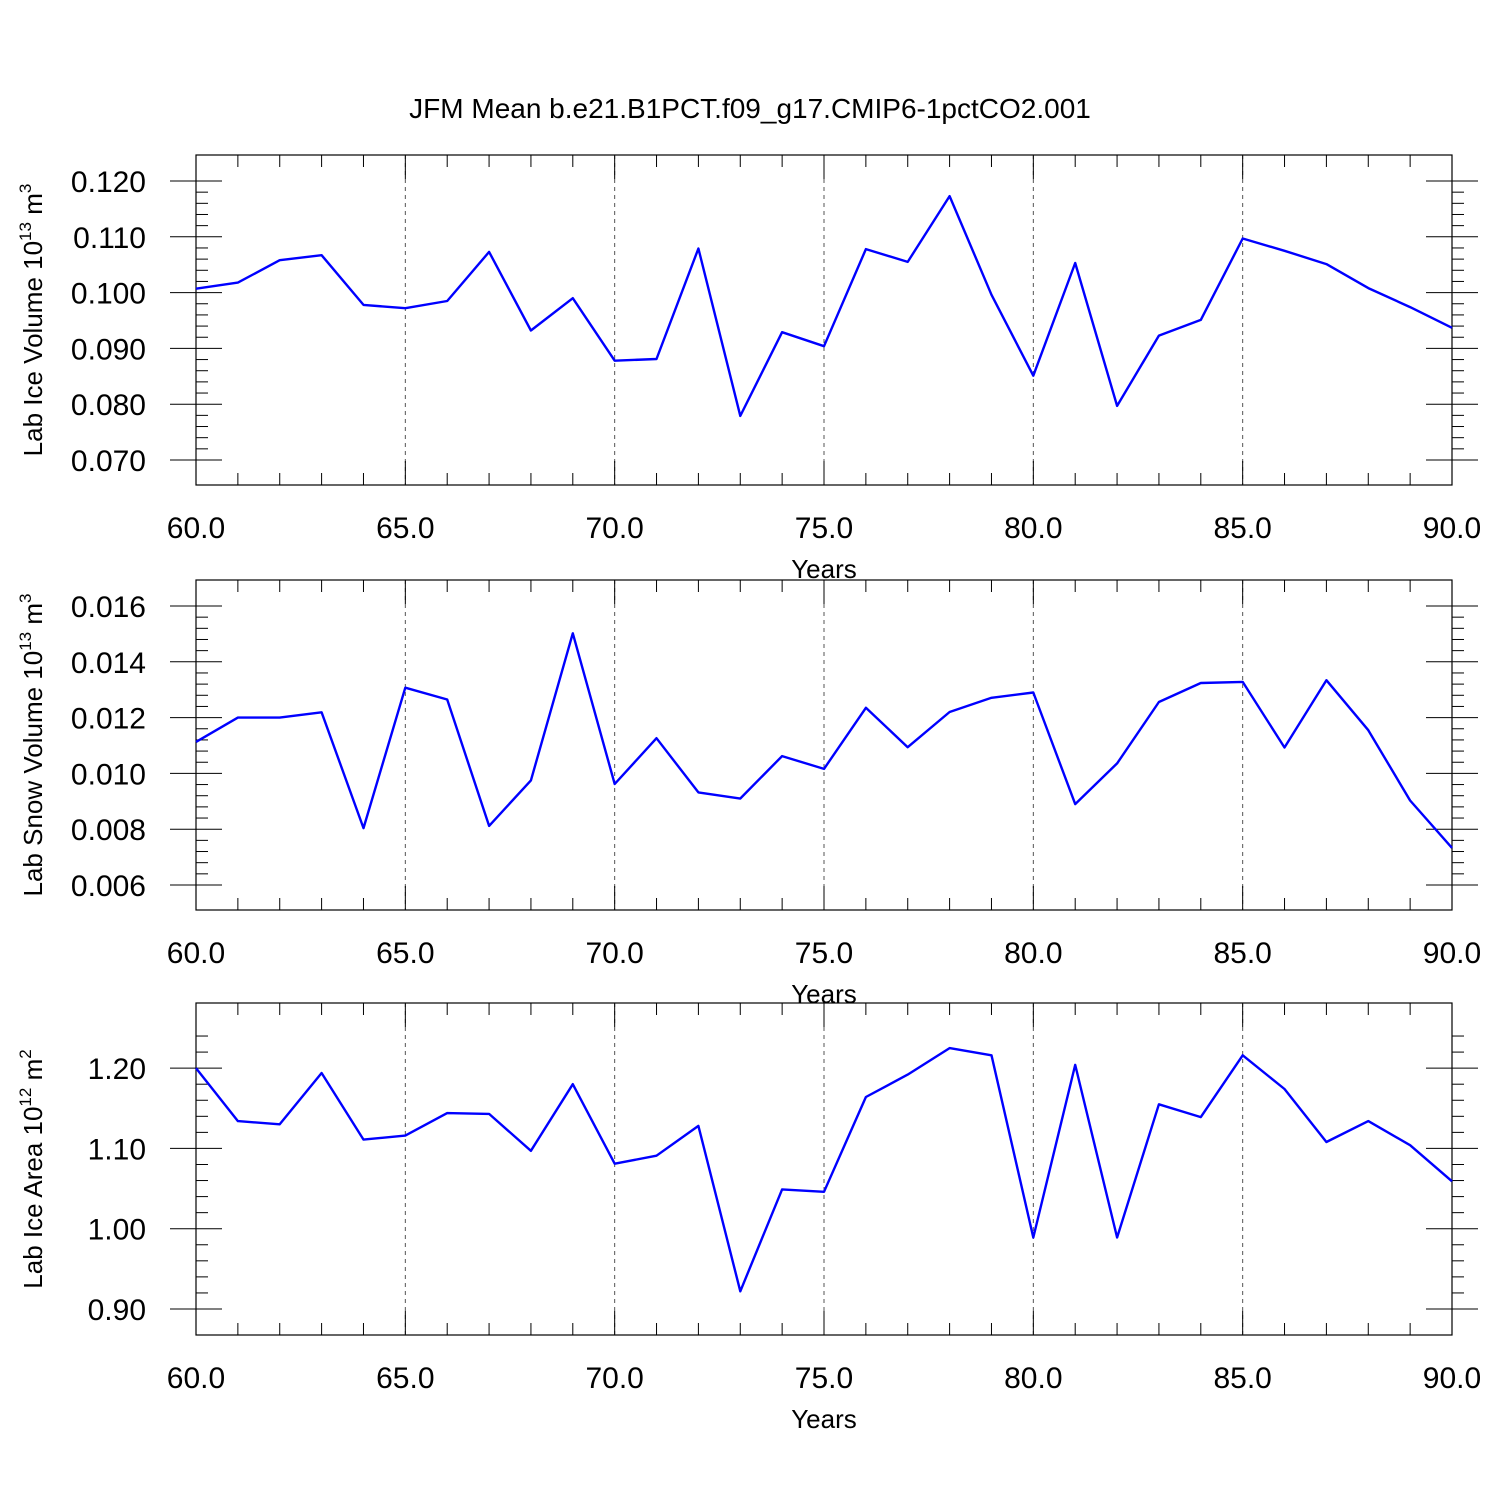 The image size is (1500, 1500). I want to click on y-tick-label: 1.20, so click(117, 1069).